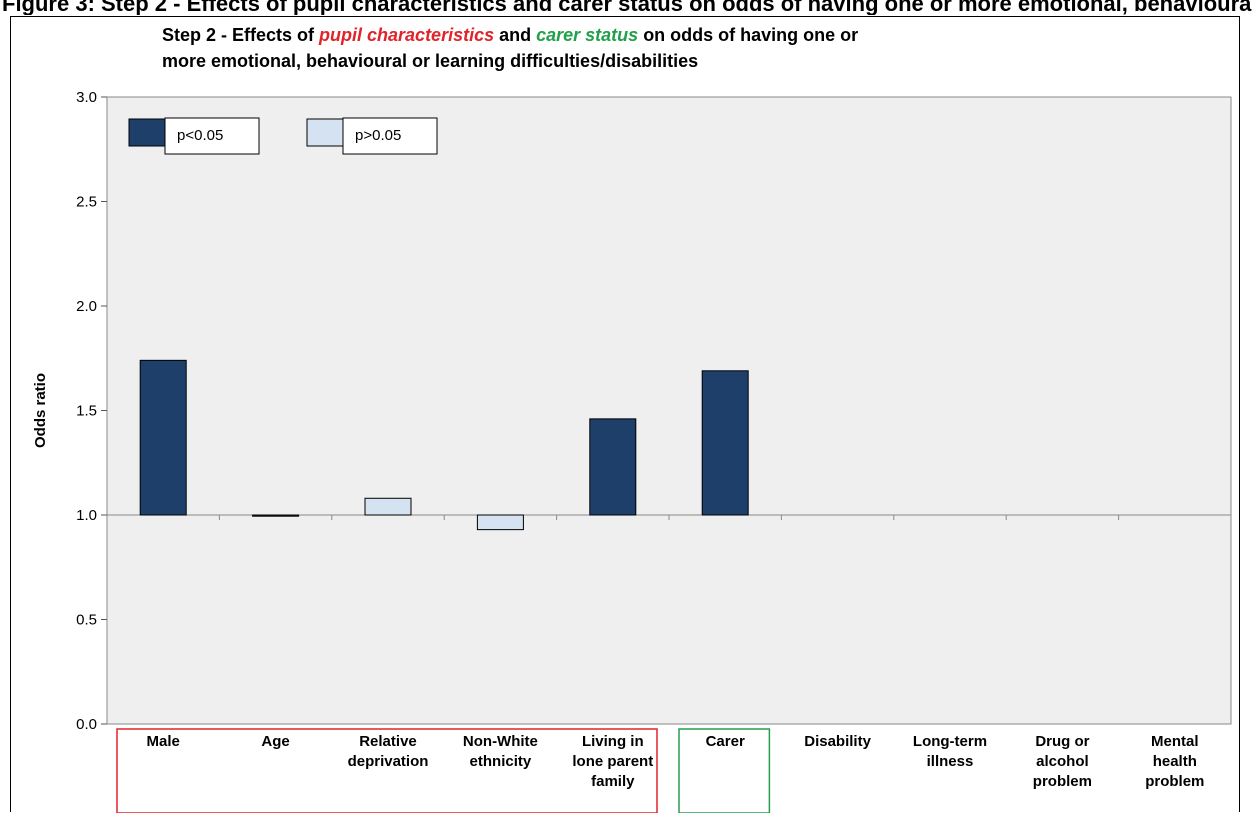  I want to click on bar-male, so click(163, 437).